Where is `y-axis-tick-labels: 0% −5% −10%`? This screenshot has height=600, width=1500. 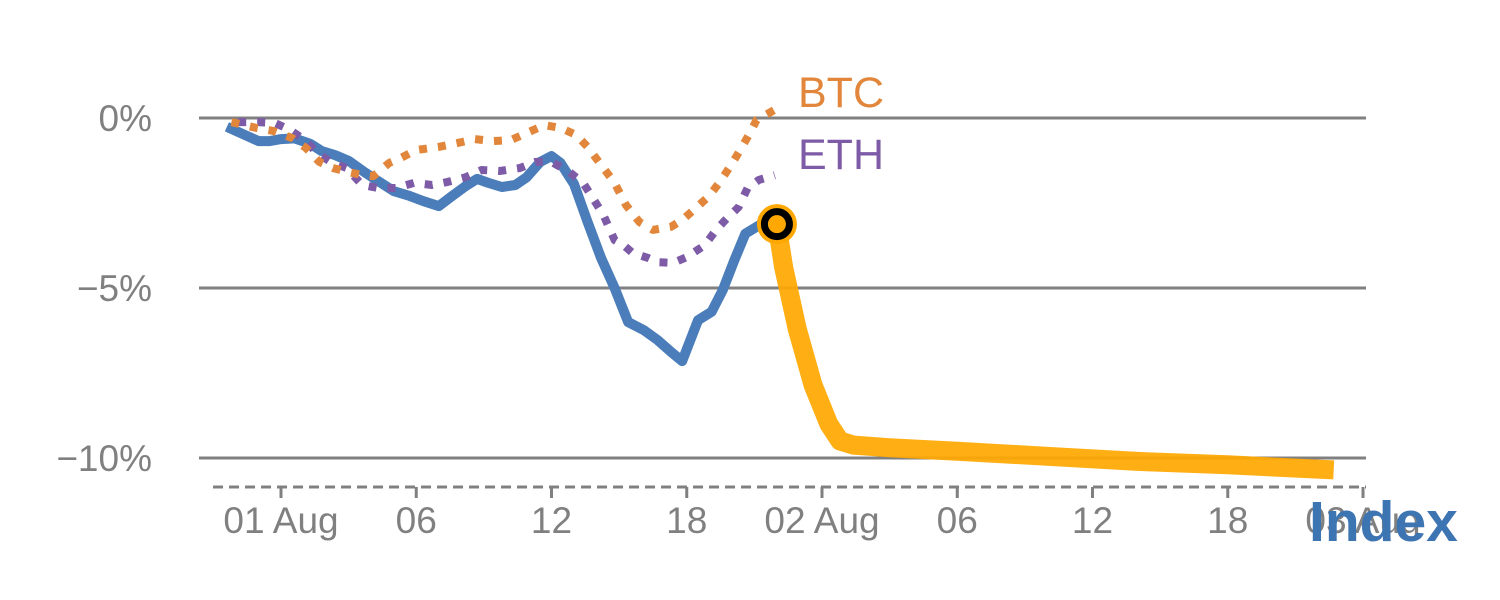
y-axis-tick-labels: 0% −5% −10% is located at coordinates (104, 288).